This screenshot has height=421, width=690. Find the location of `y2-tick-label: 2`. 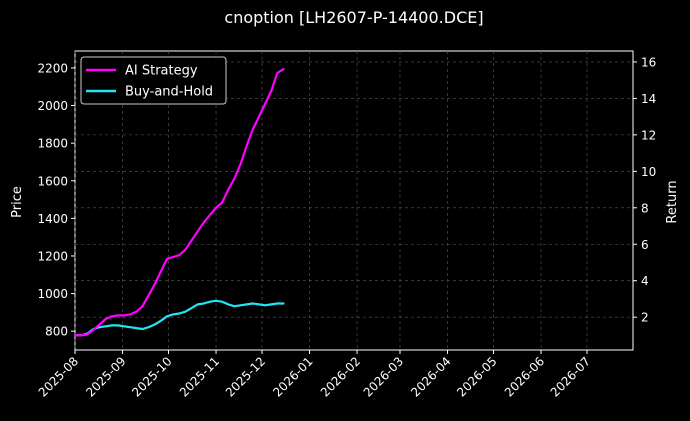

y2-tick-label: 2 is located at coordinates (645, 318).